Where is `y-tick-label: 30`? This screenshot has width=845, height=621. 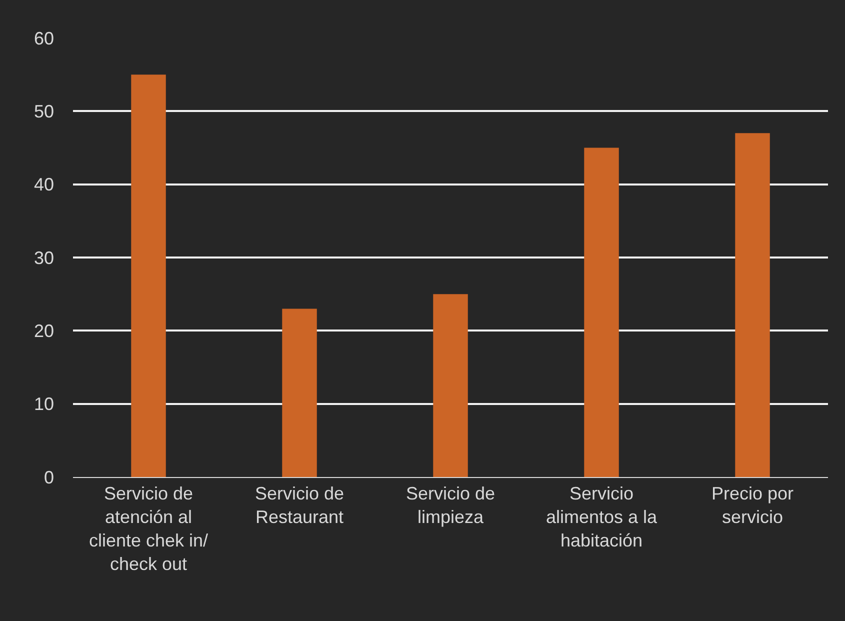 y-tick-label: 30 is located at coordinates (44, 258).